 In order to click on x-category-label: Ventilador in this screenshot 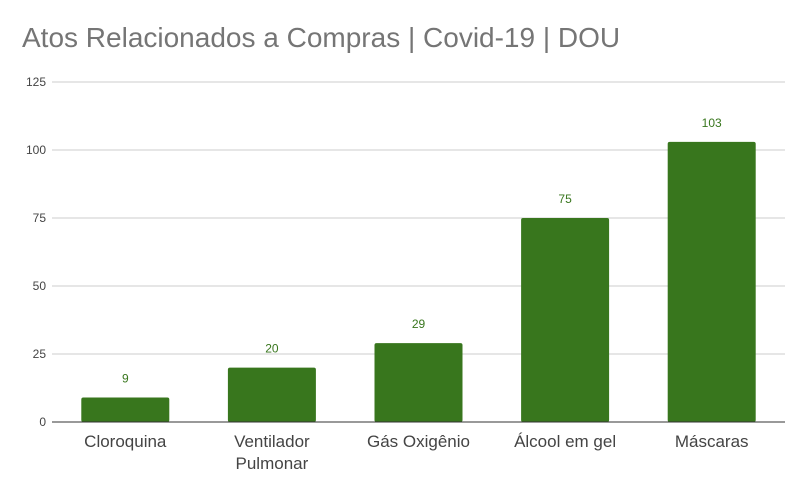, I will do `click(272, 441)`.